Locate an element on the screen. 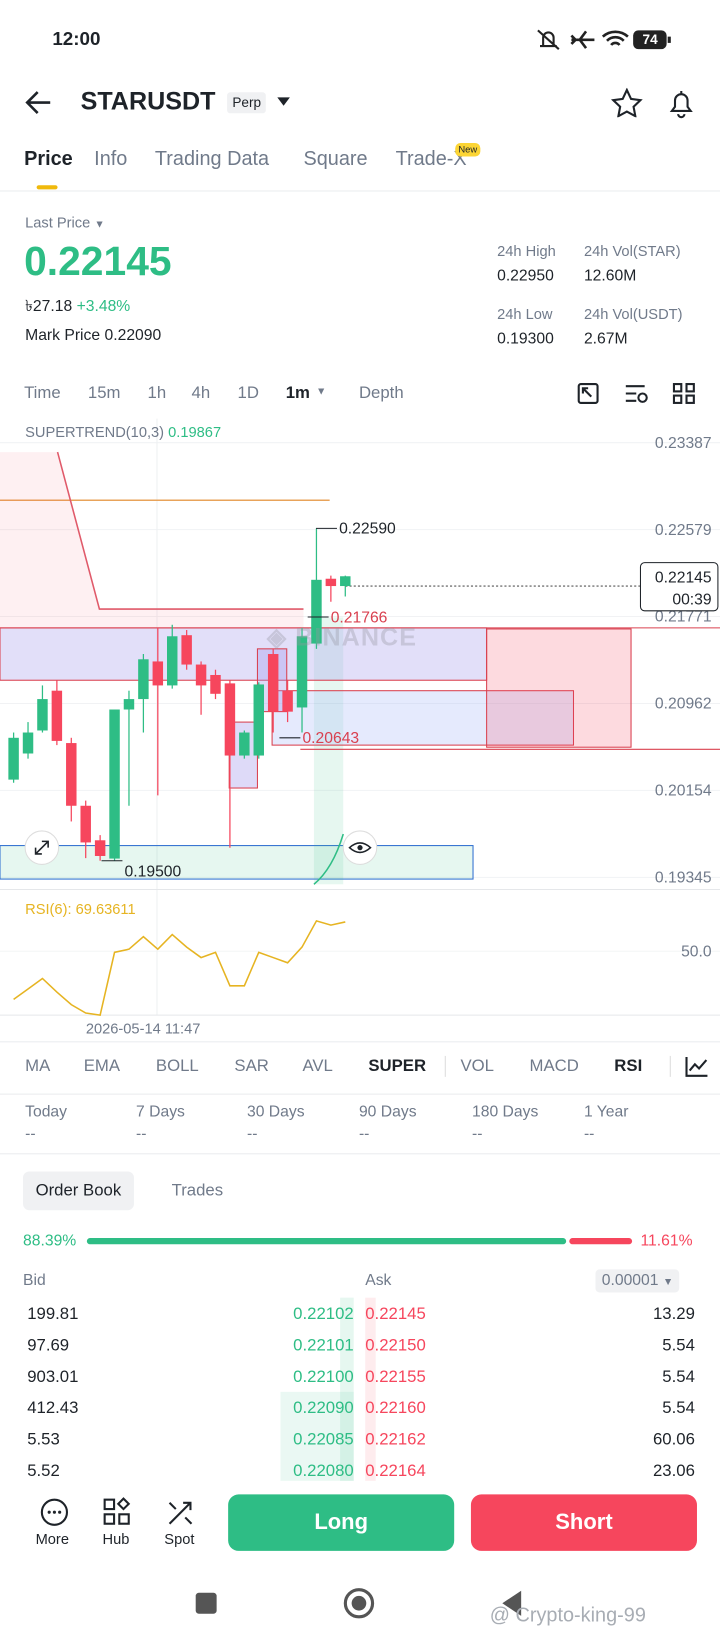  separator is located at coordinates (670, 1066).